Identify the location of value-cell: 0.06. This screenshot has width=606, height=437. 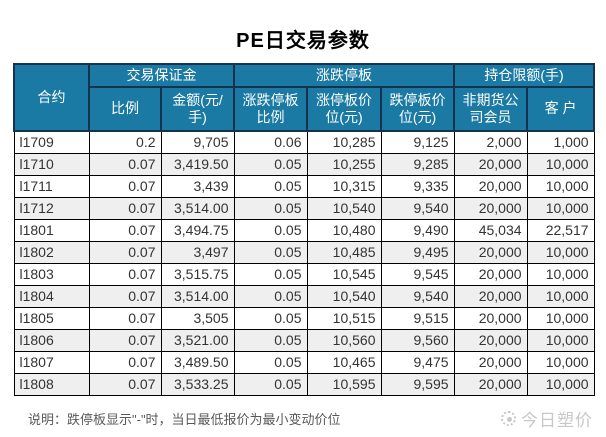
(270, 142).